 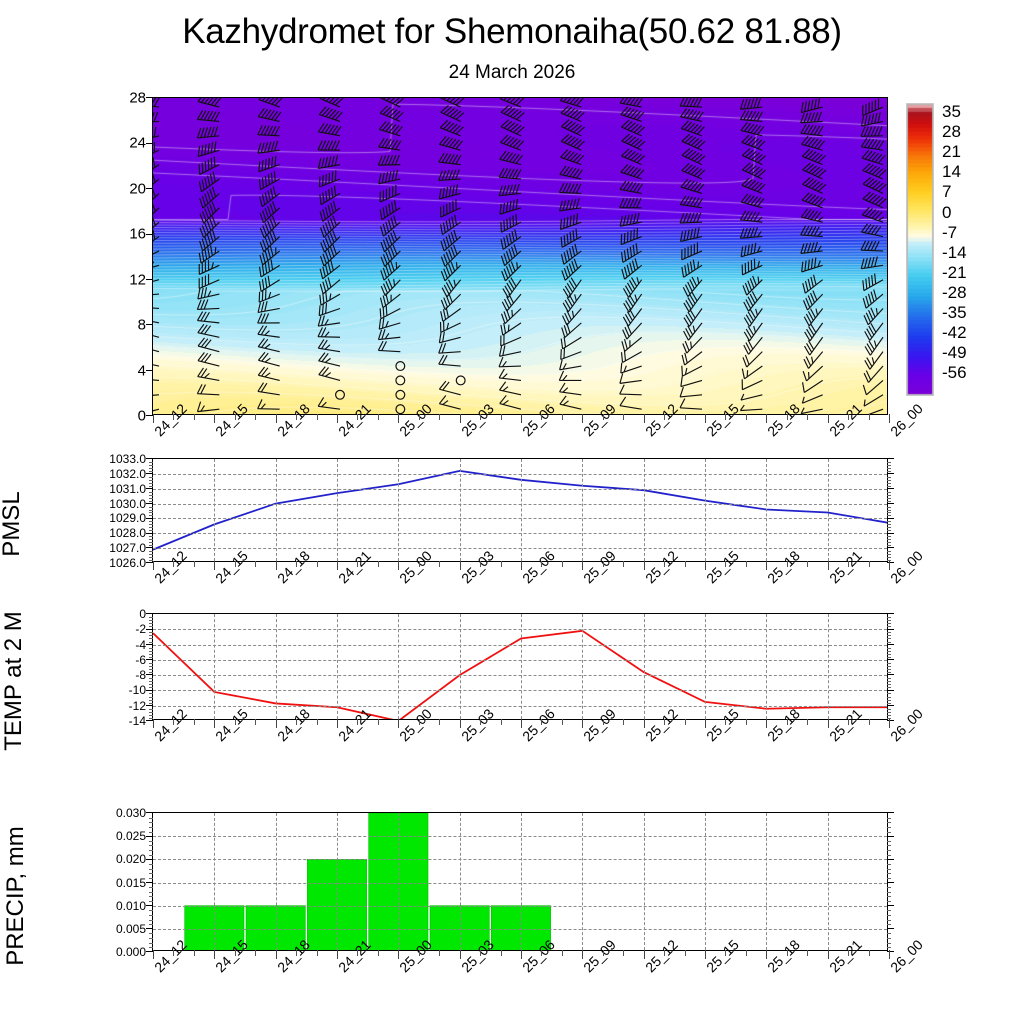 What do you see at coordinates (906, 420) in the screenshot?
I see `x-axis-label: 26_00` at bounding box center [906, 420].